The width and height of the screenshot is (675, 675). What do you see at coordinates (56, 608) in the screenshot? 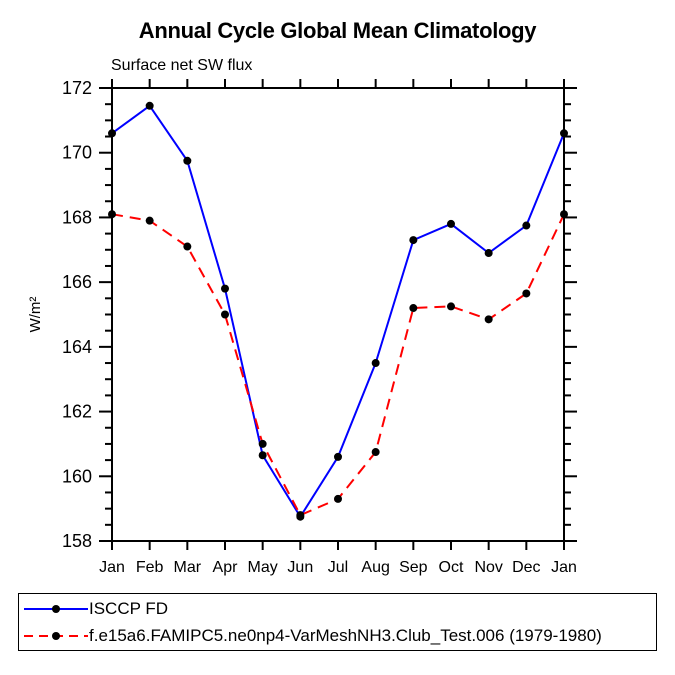
I see `legend-solid-line-icon` at bounding box center [56, 608].